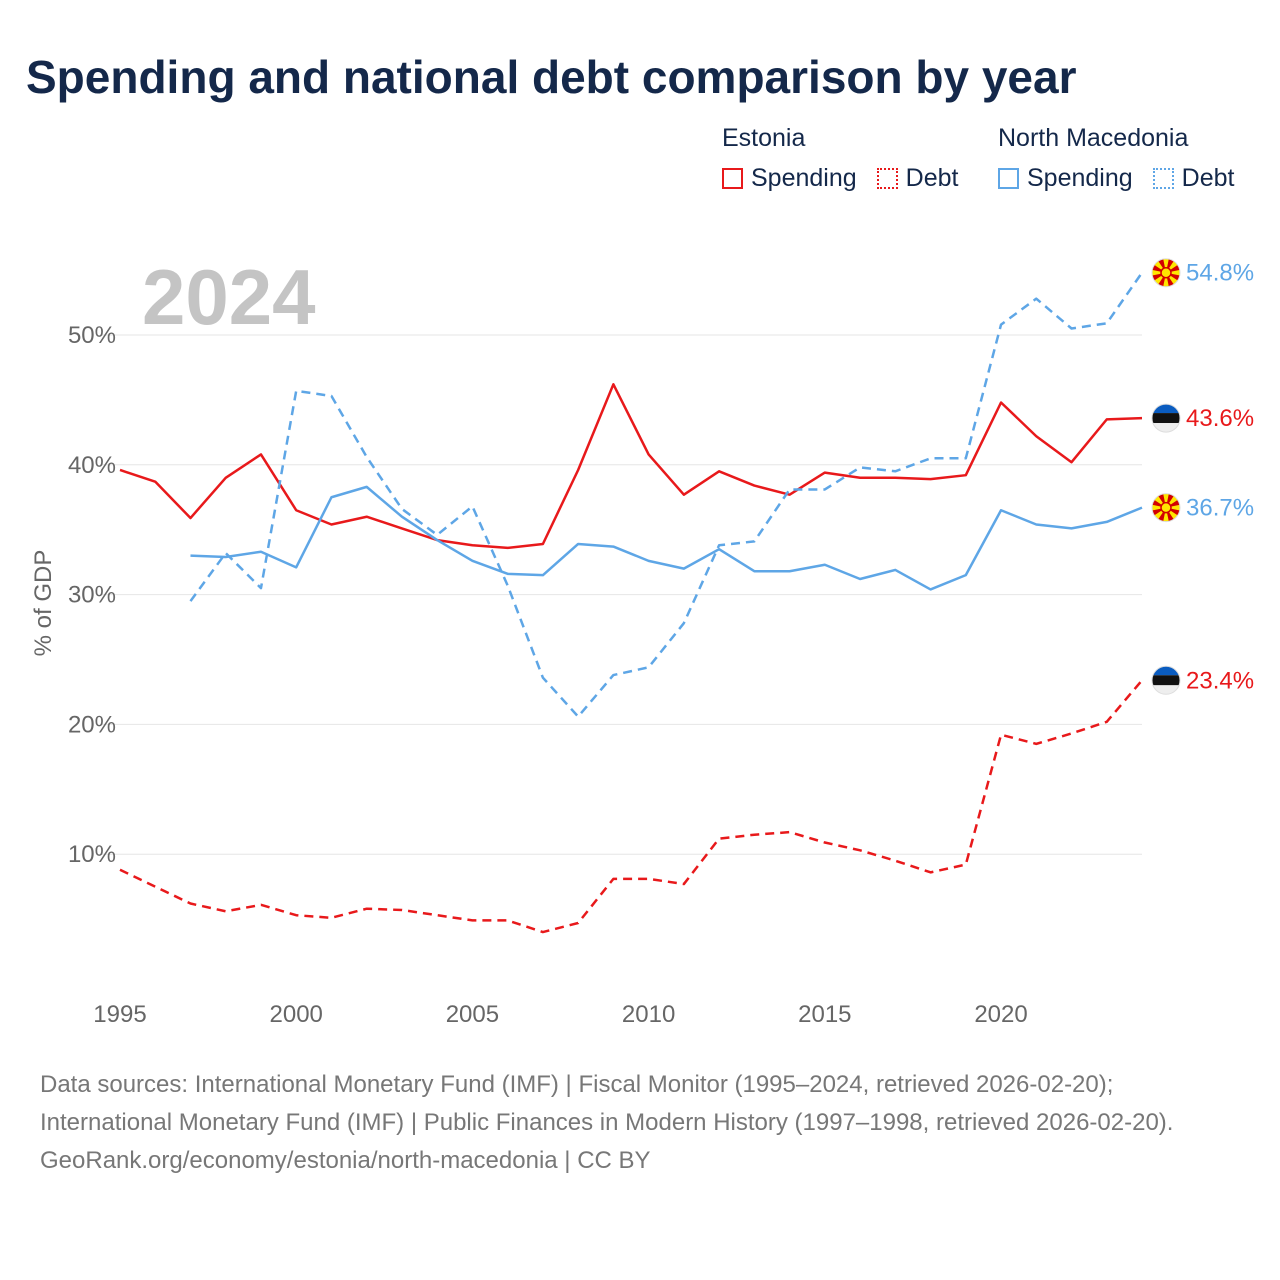 The image size is (1280, 1280). What do you see at coordinates (1116, 158) in the screenshot?
I see `legend-north-macedonia: North Macedonia Spending Debt` at bounding box center [1116, 158].